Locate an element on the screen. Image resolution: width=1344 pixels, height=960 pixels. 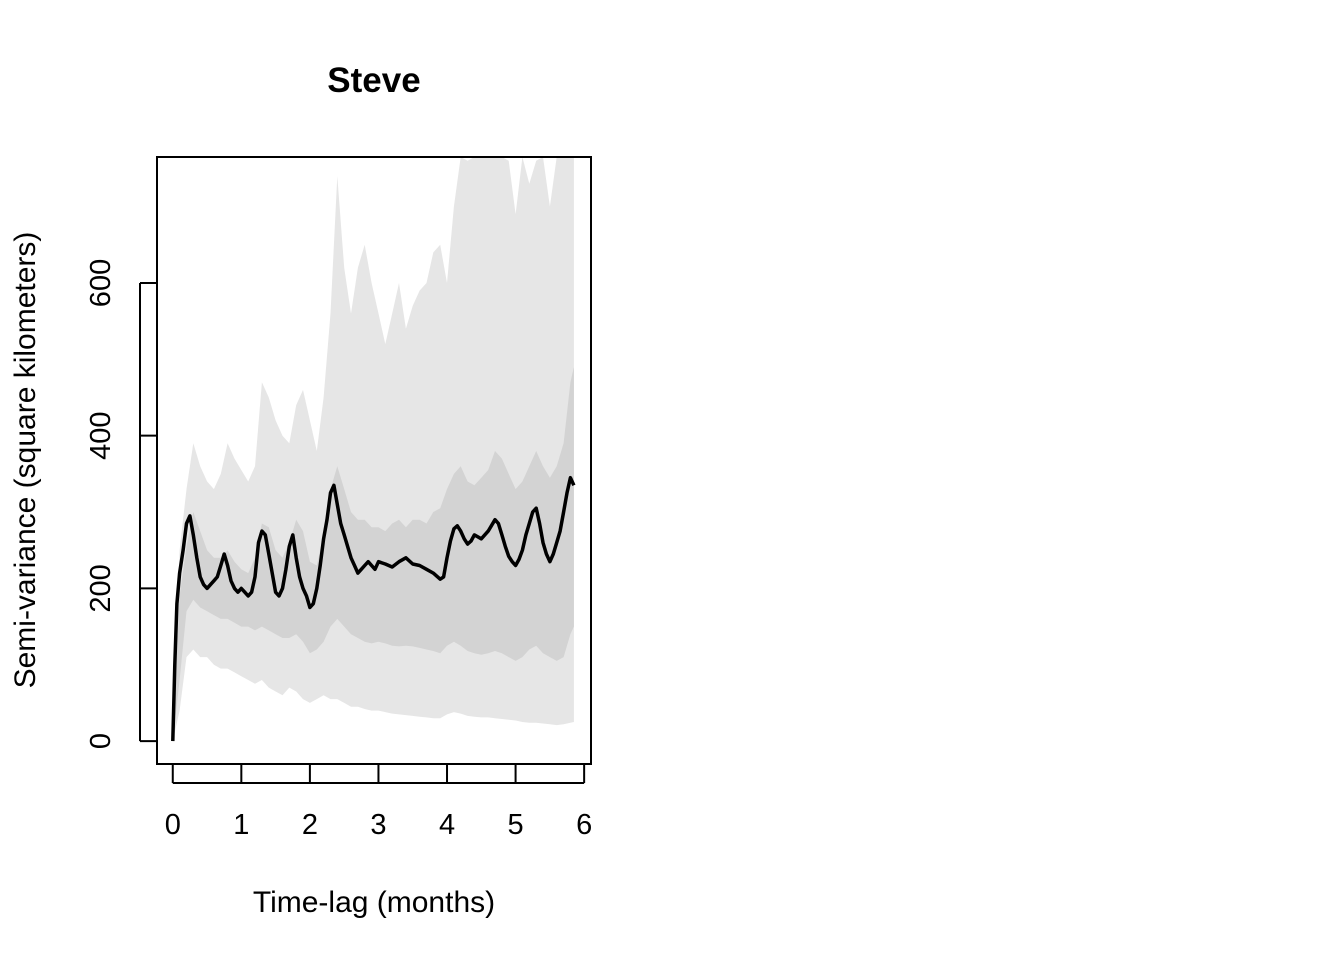
y-tick-label: 400 is located at coordinates (101, 436).